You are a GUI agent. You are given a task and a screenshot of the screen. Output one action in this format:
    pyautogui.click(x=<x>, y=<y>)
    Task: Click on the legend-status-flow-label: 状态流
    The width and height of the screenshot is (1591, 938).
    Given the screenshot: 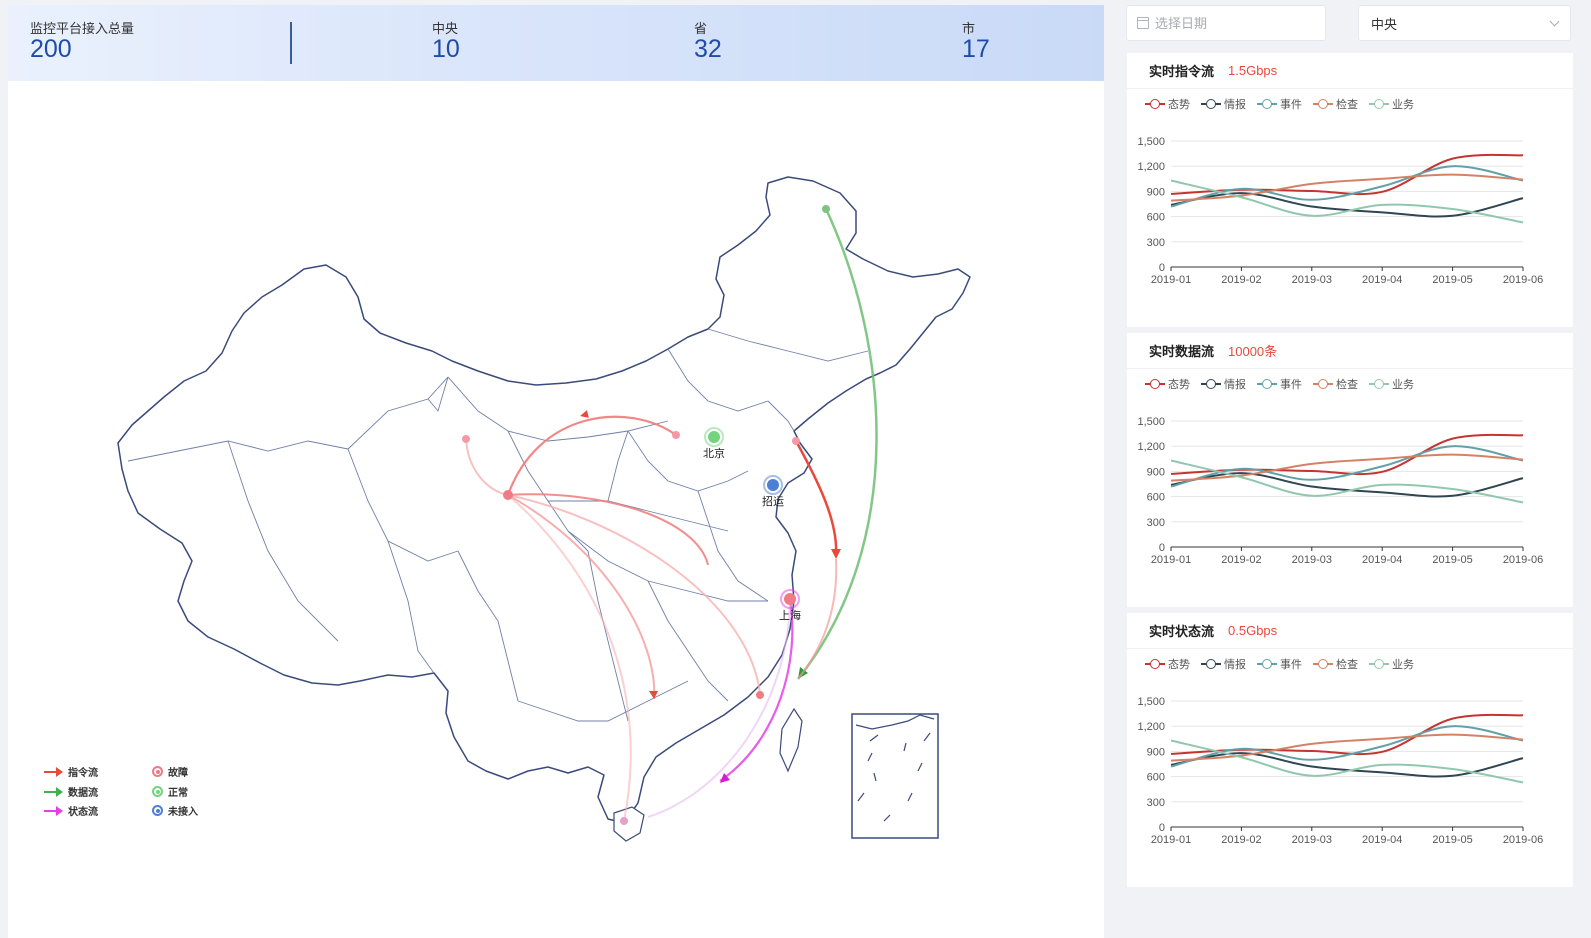 What is the action you would take?
    pyautogui.click(x=83, y=812)
    